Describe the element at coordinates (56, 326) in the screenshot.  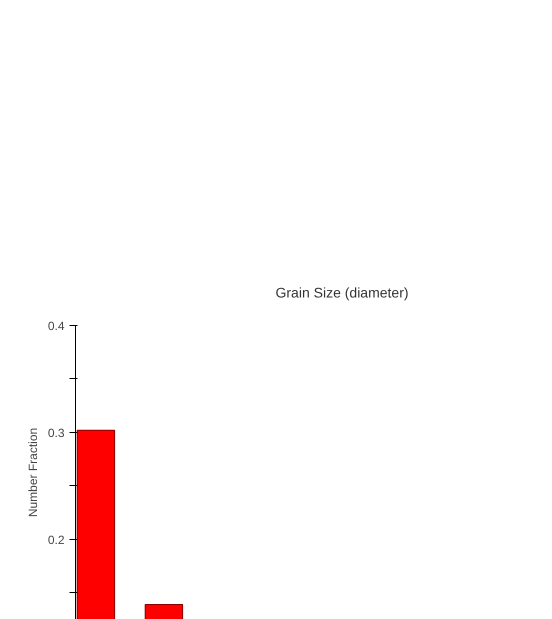
I see `y-tick-label: 0.4` at that location.